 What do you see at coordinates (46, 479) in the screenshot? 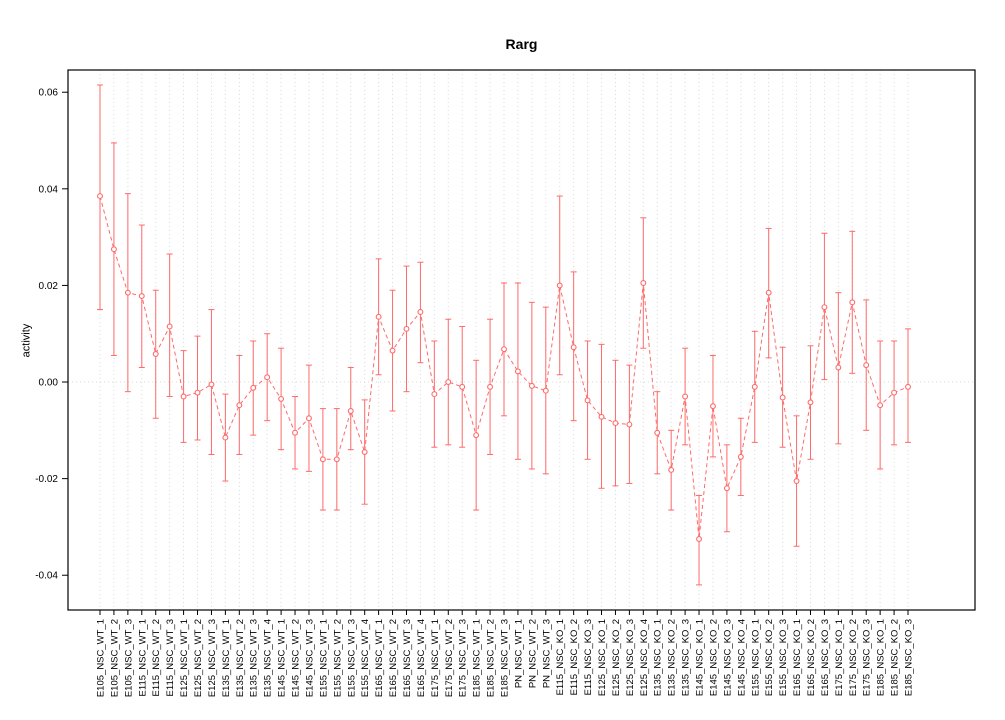
I see `svg-text: -0.02` at bounding box center [46, 479].